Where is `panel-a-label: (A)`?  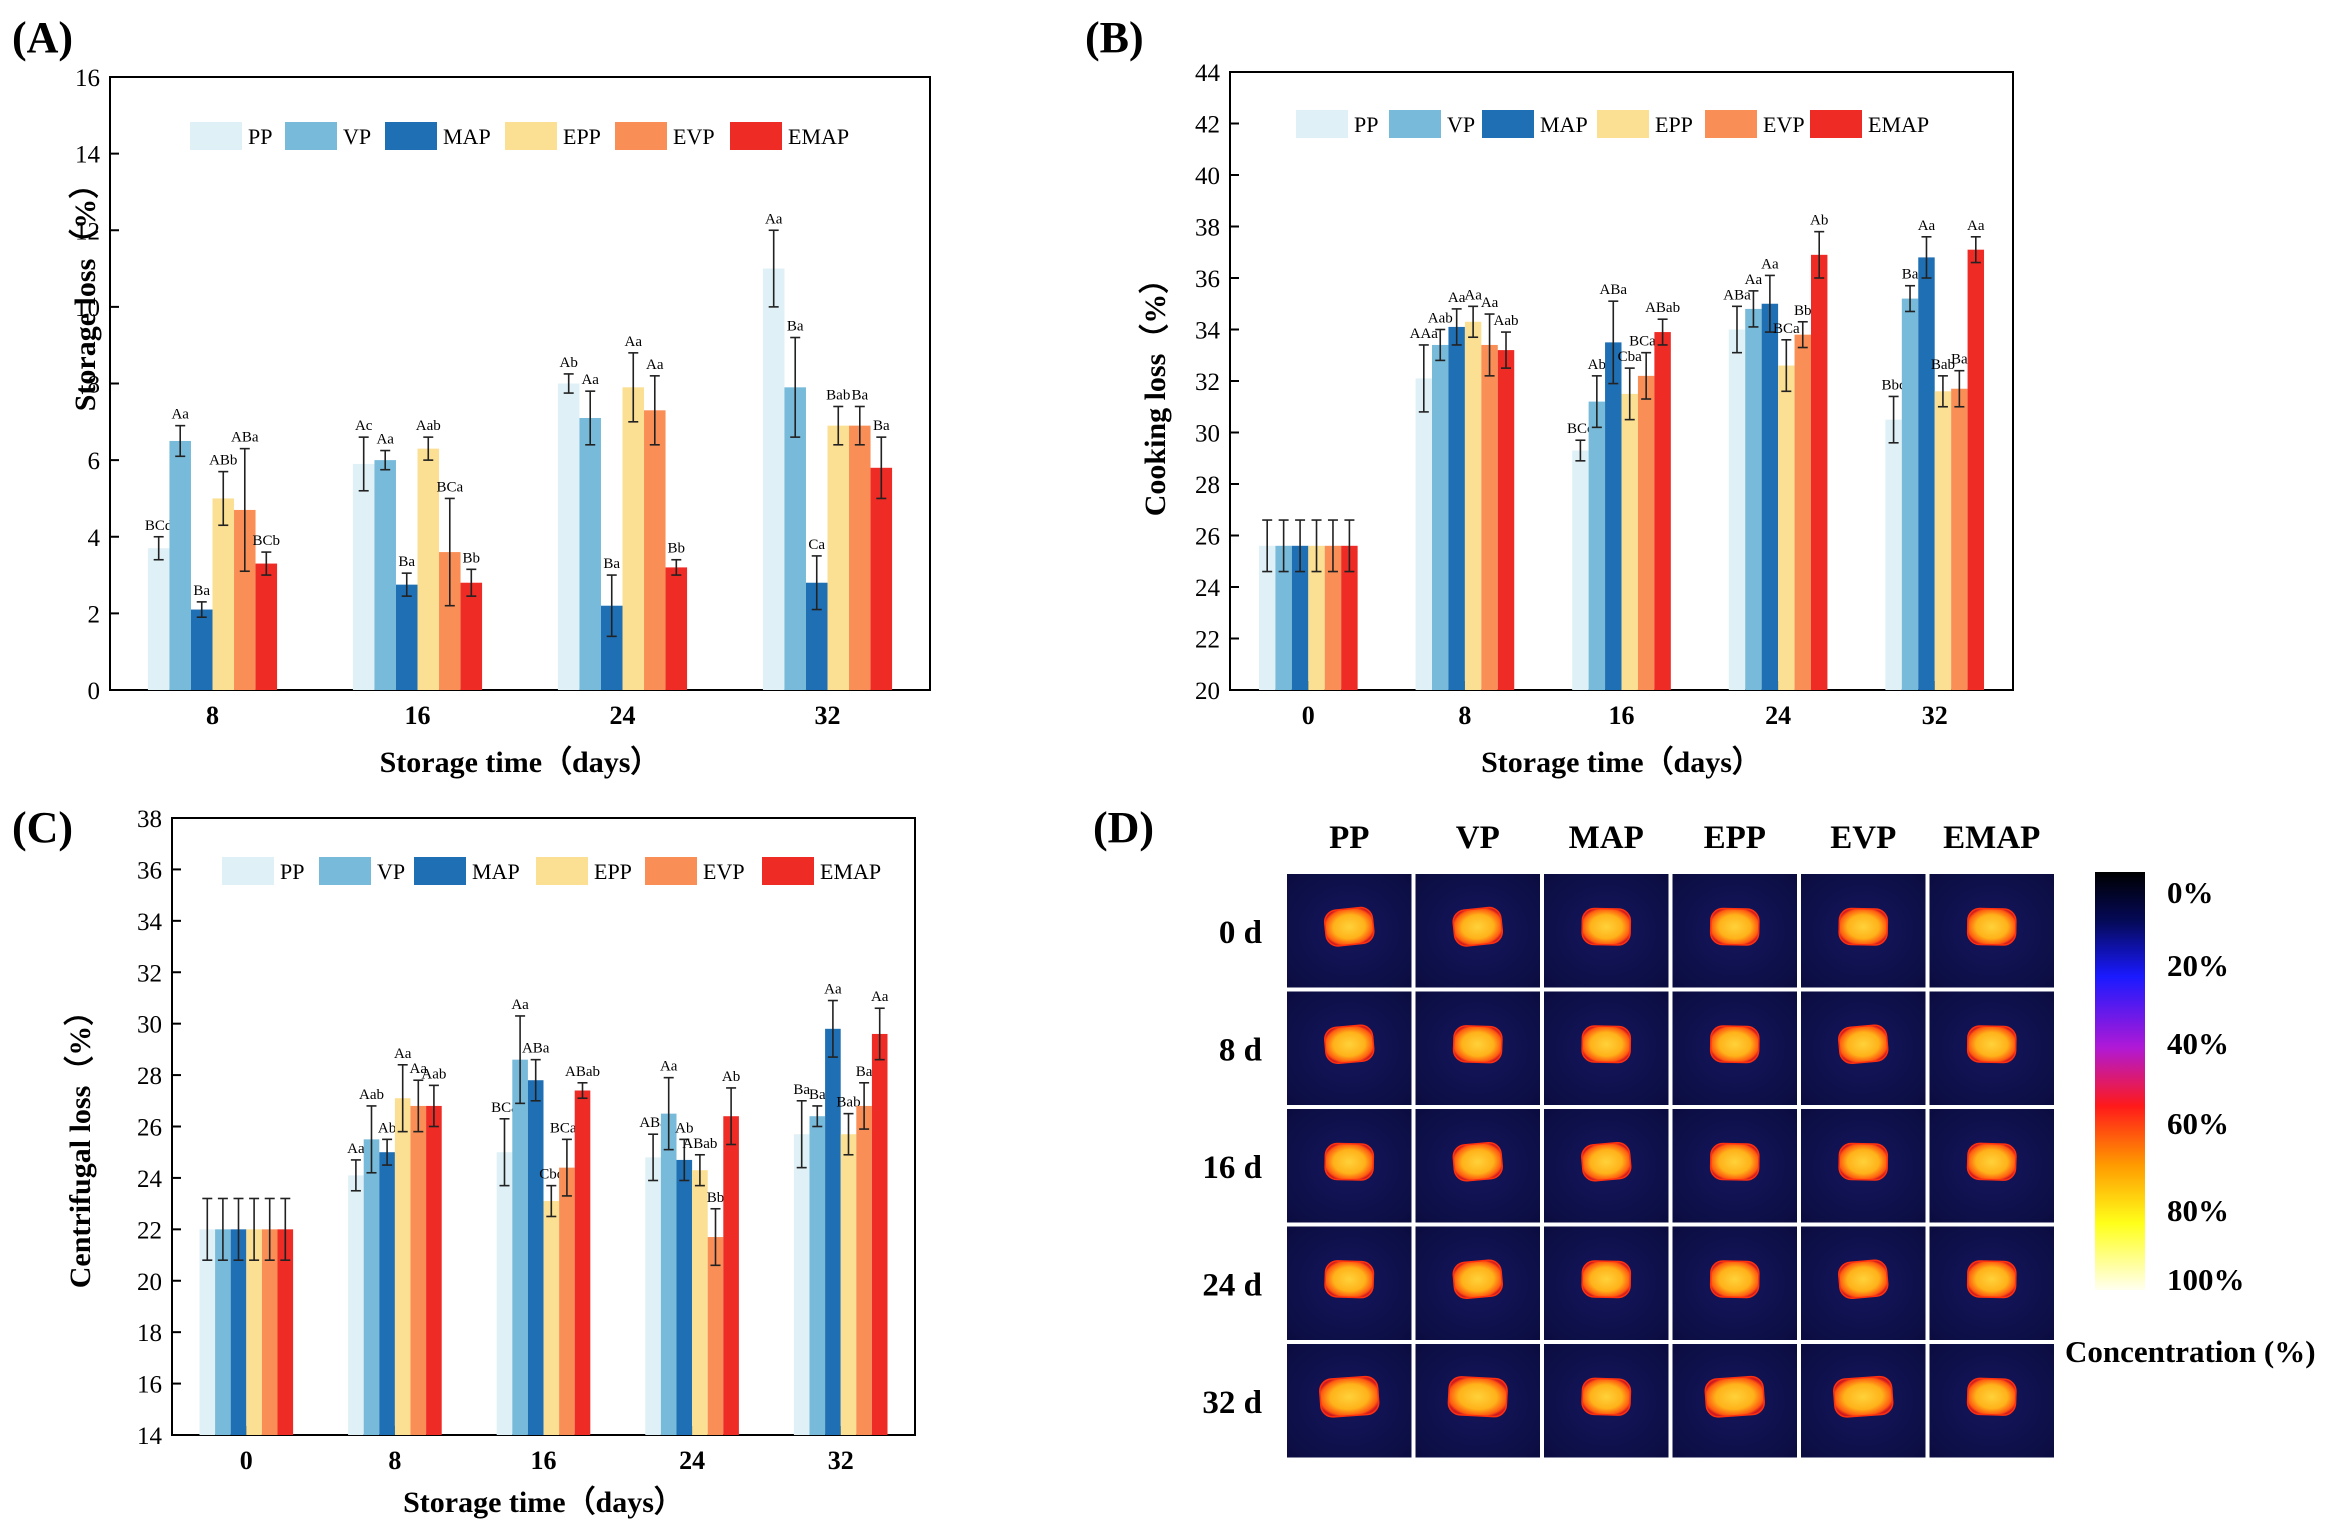
panel-a-label: (A) is located at coordinates (42, 37).